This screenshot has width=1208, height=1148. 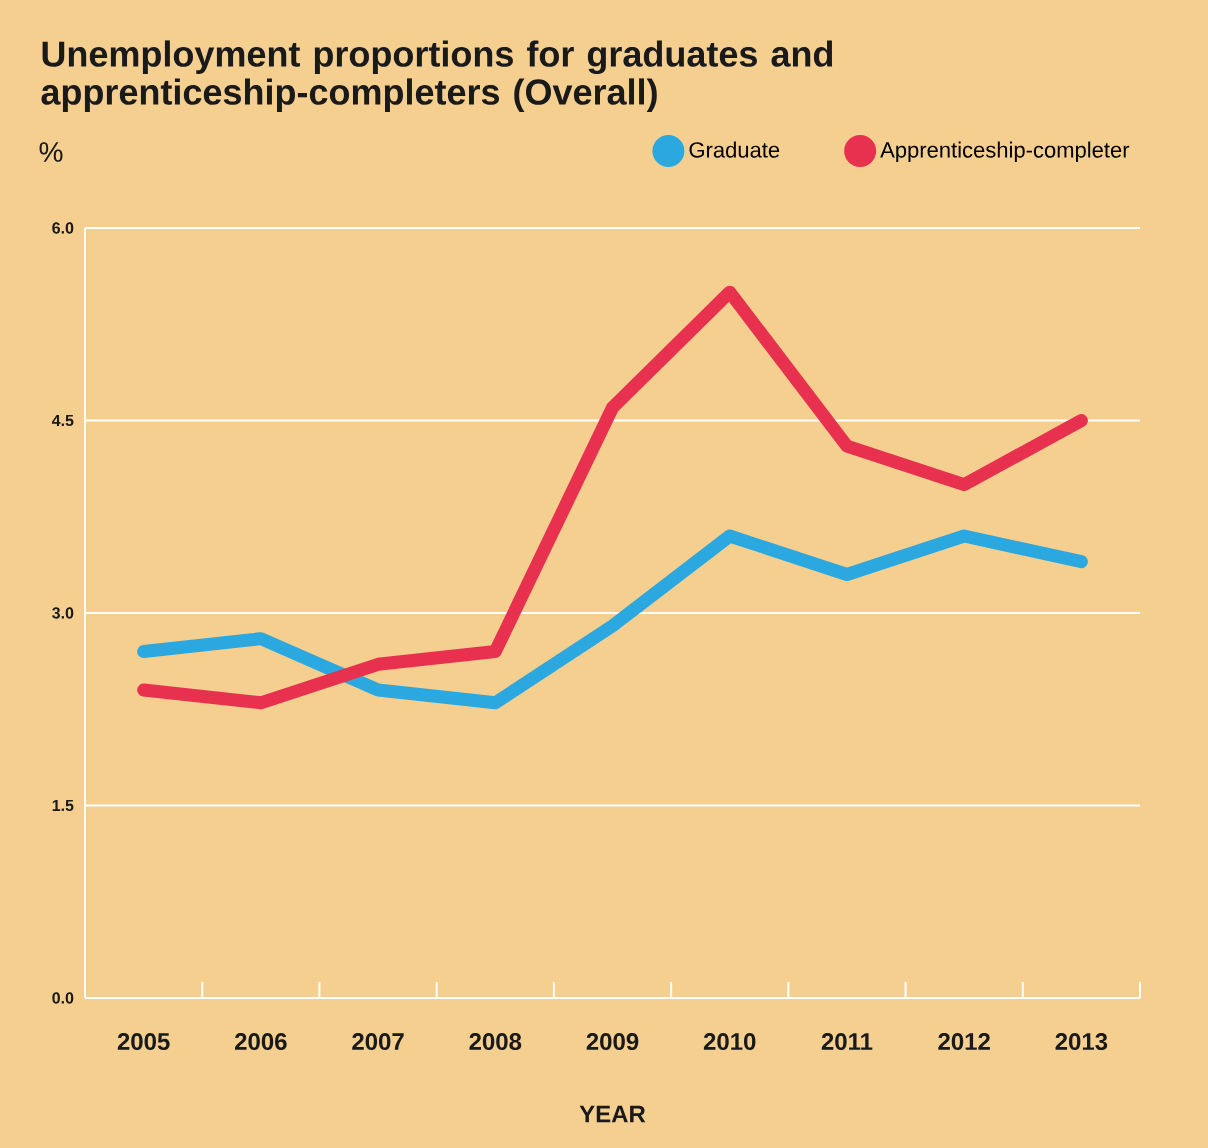 What do you see at coordinates (1081, 1042) in the screenshot?
I see `x-tick-label: 2013` at bounding box center [1081, 1042].